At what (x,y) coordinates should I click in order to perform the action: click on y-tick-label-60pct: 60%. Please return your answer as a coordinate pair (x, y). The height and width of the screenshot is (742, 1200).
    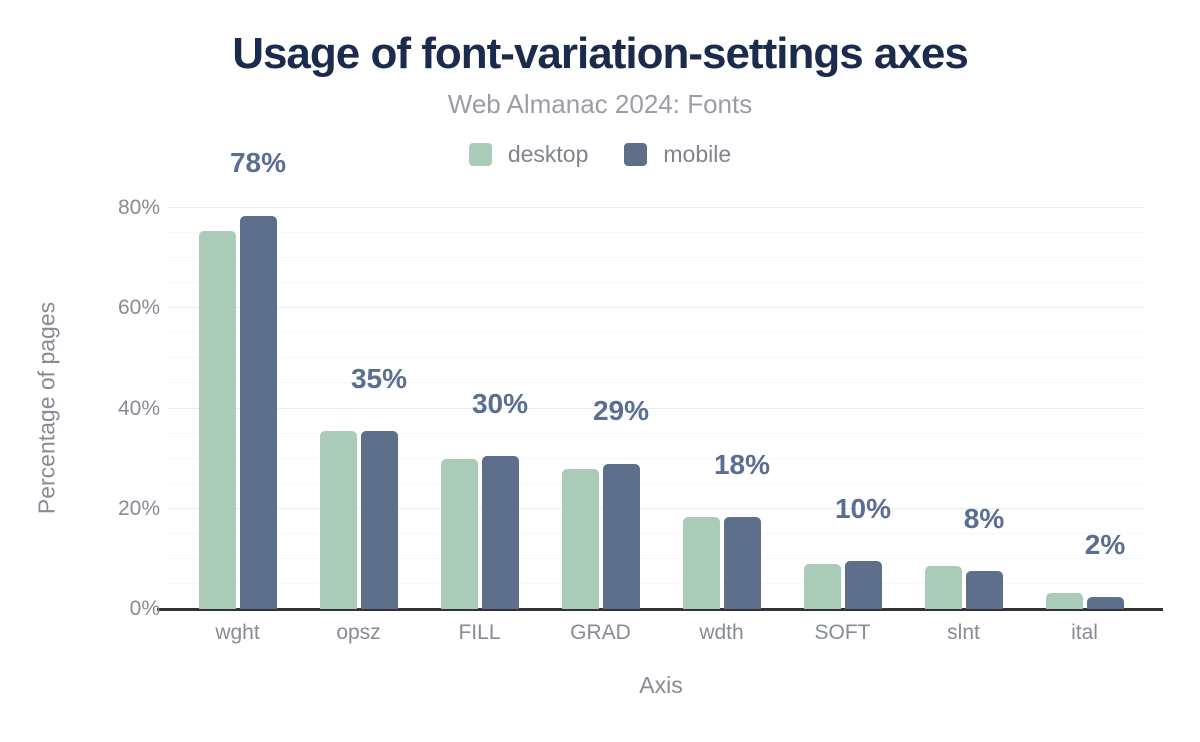
    Looking at the image, I should click on (138, 308).